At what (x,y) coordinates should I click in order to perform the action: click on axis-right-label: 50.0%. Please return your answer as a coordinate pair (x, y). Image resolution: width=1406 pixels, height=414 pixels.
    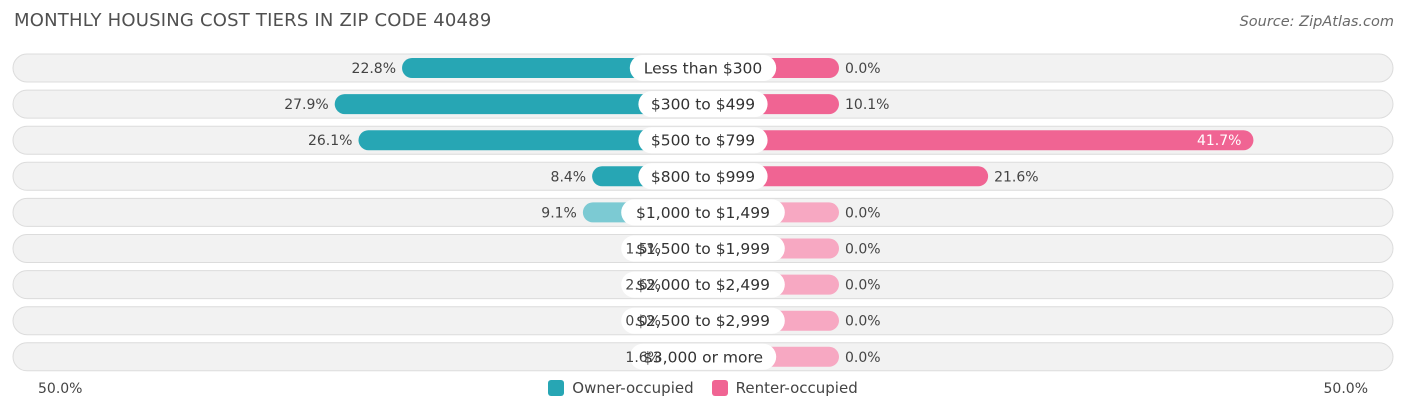
    Looking at the image, I should click on (1345, 389).